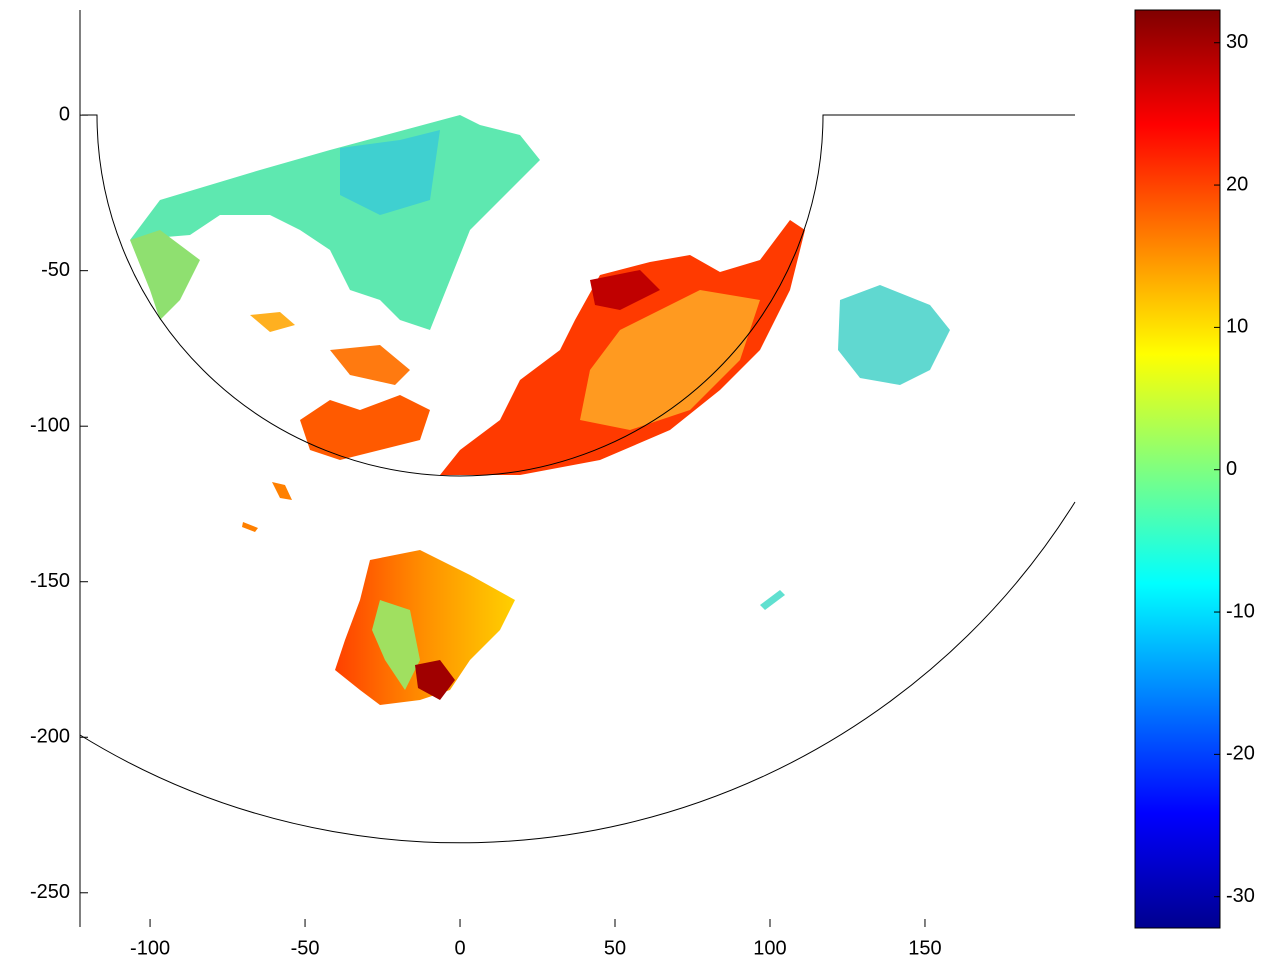  Describe the element at coordinates (1231, 469) in the screenshot. I see `colorbar-tick-label: 0` at that location.